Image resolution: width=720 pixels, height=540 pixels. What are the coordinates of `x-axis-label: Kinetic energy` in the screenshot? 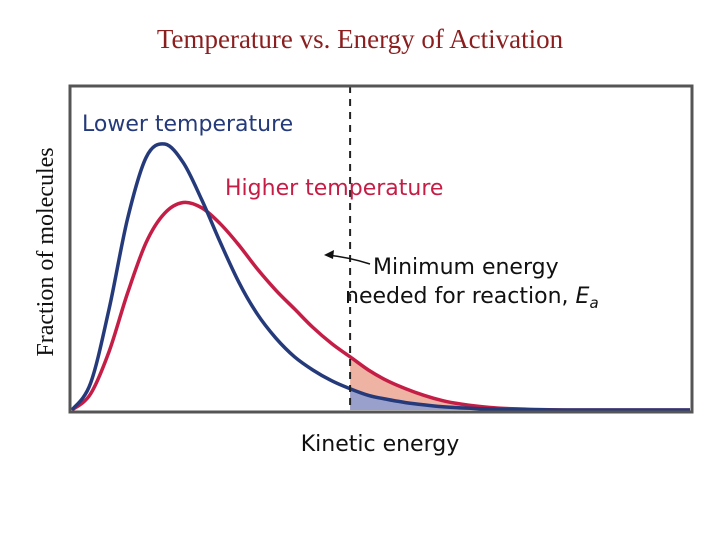 It's located at (380, 444).